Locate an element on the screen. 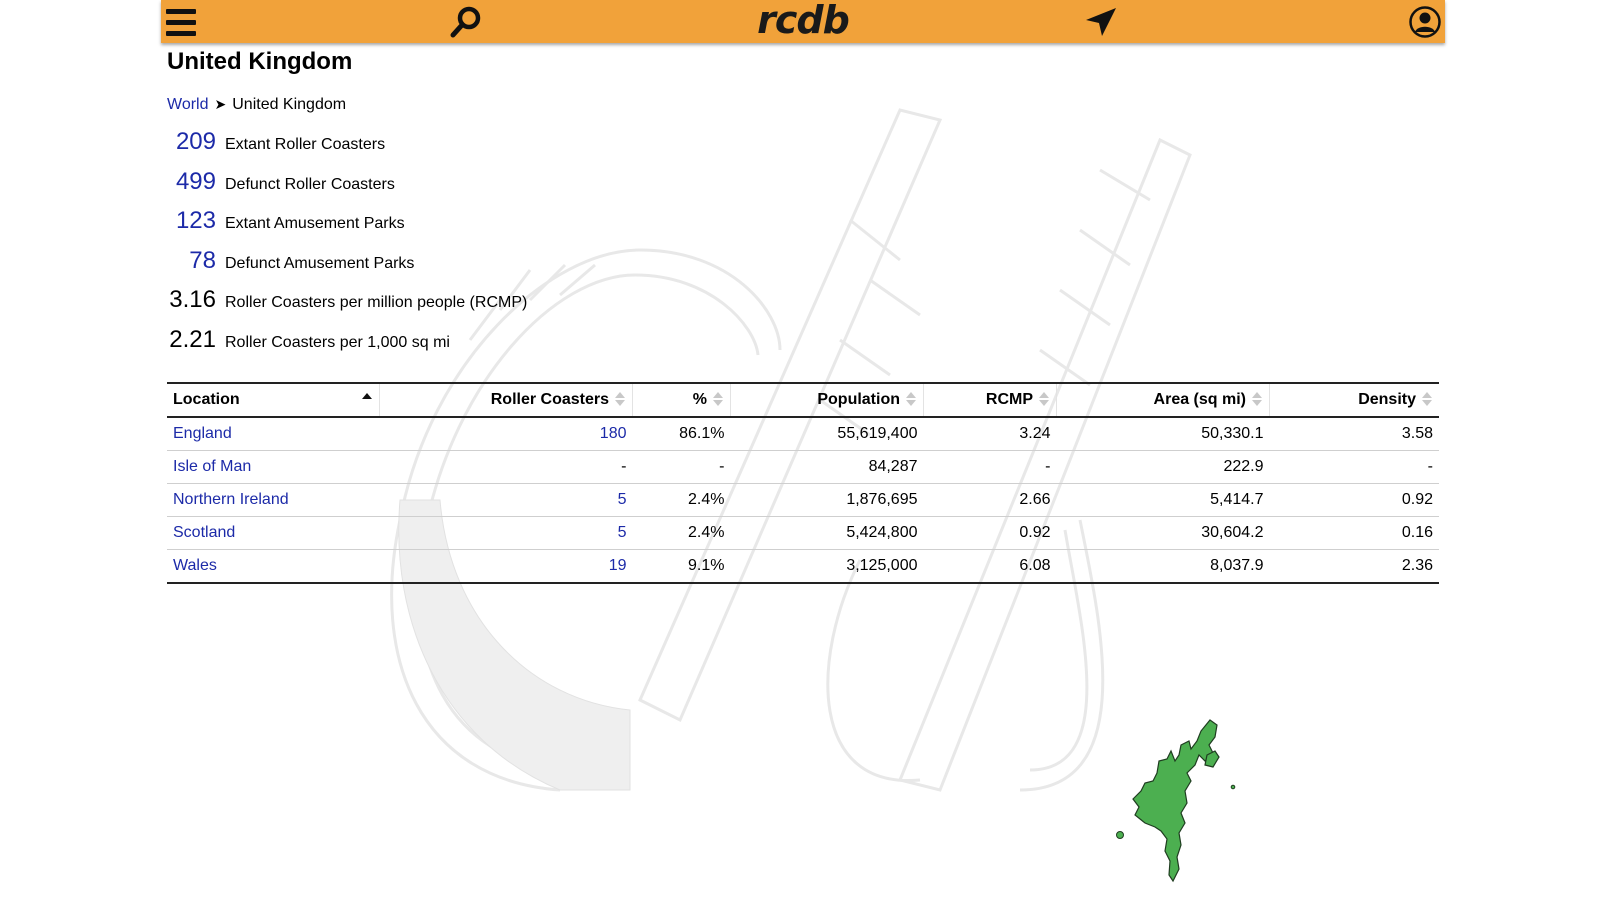 The image size is (1600, 900). nearby-button is located at coordinates (1101, 21).